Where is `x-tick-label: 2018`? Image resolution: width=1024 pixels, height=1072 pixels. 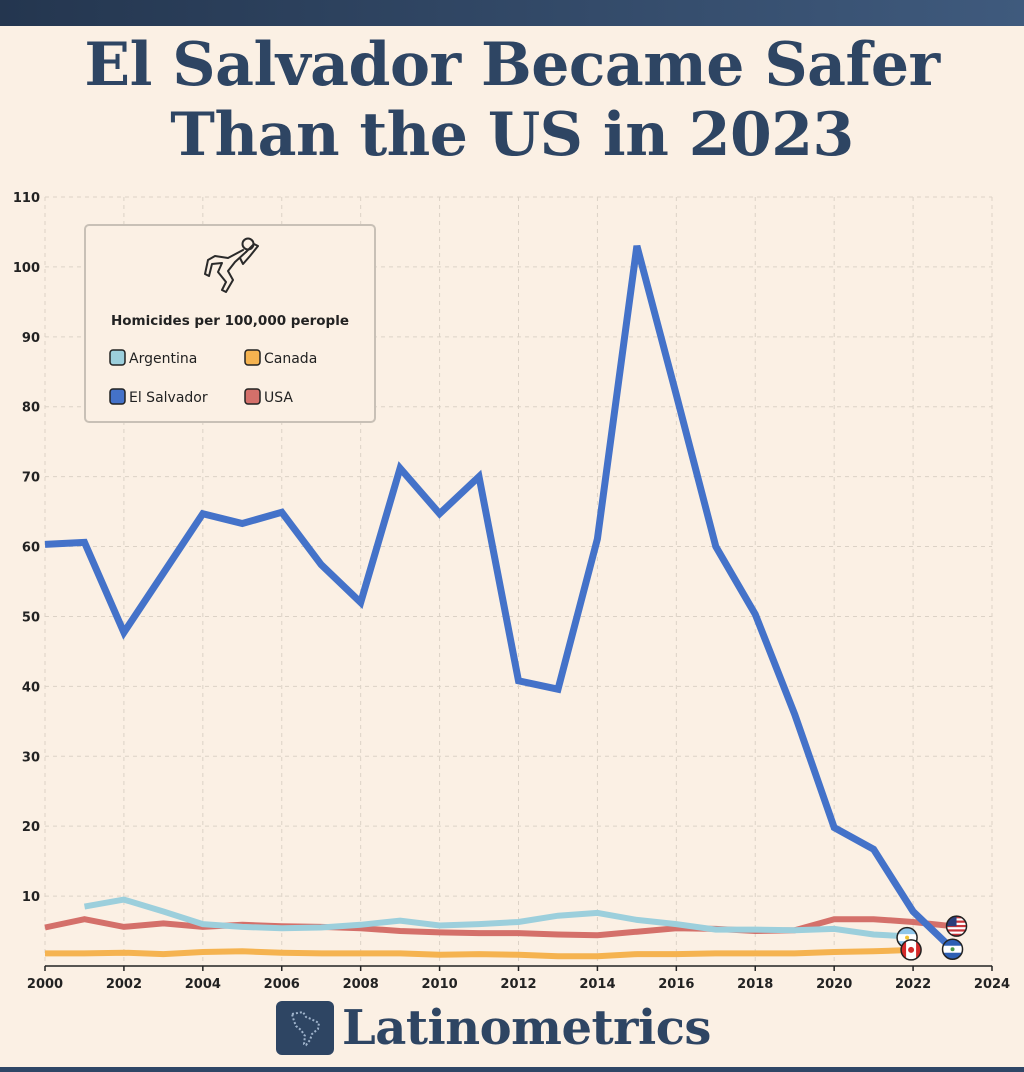
x-tick-label: 2018 is located at coordinates (755, 984).